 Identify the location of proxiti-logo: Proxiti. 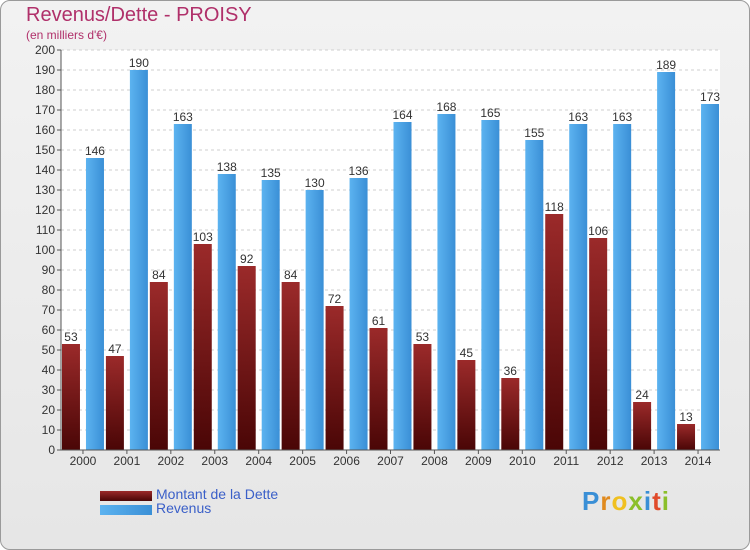
(626, 501).